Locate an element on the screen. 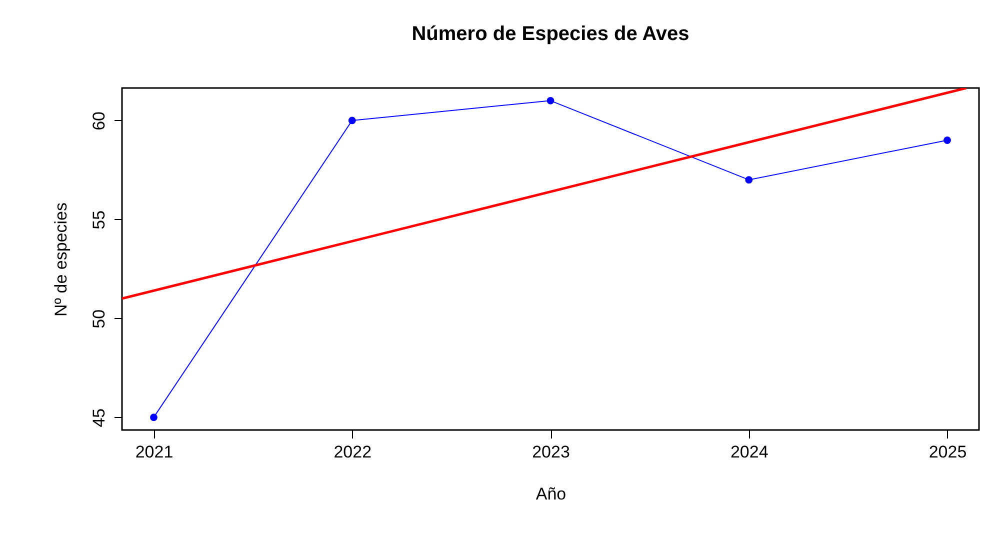  y-tick-label: 45 is located at coordinates (99, 418).